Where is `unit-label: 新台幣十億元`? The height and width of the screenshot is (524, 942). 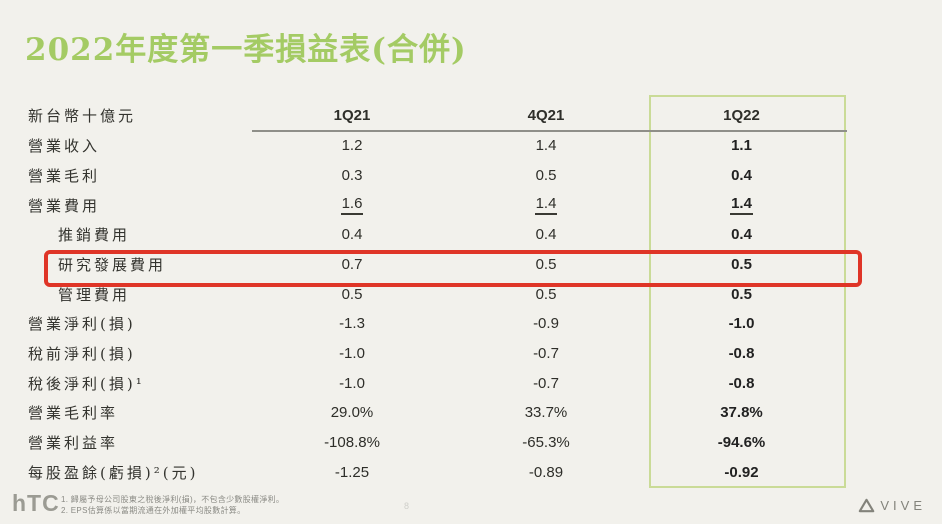 unit-label: 新台幣十億元 is located at coordinates (82, 115).